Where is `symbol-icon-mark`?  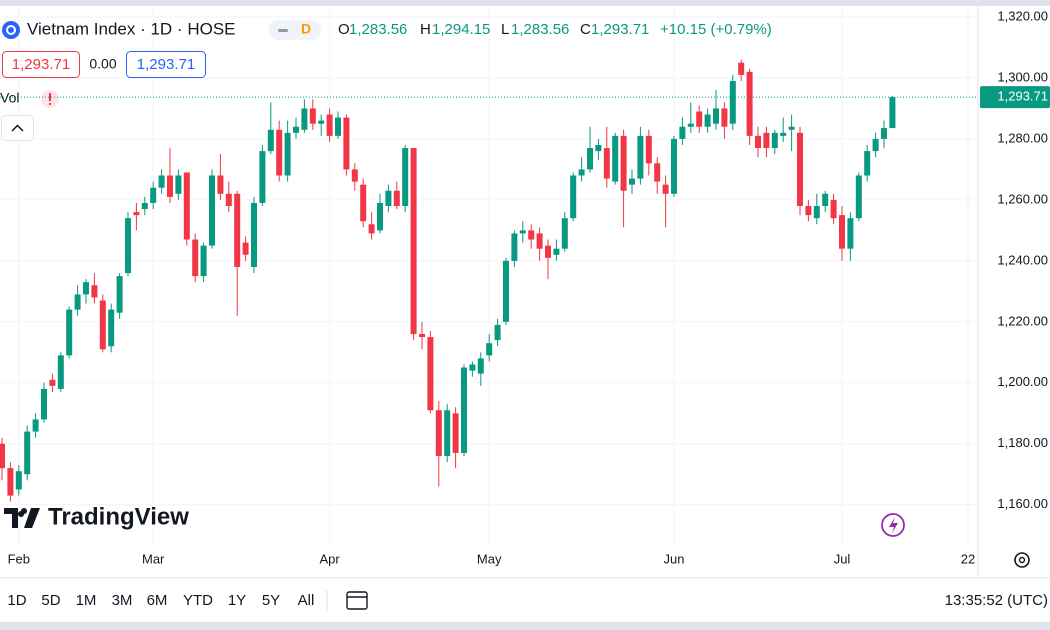 symbol-icon-mark is located at coordinates (11, 30).